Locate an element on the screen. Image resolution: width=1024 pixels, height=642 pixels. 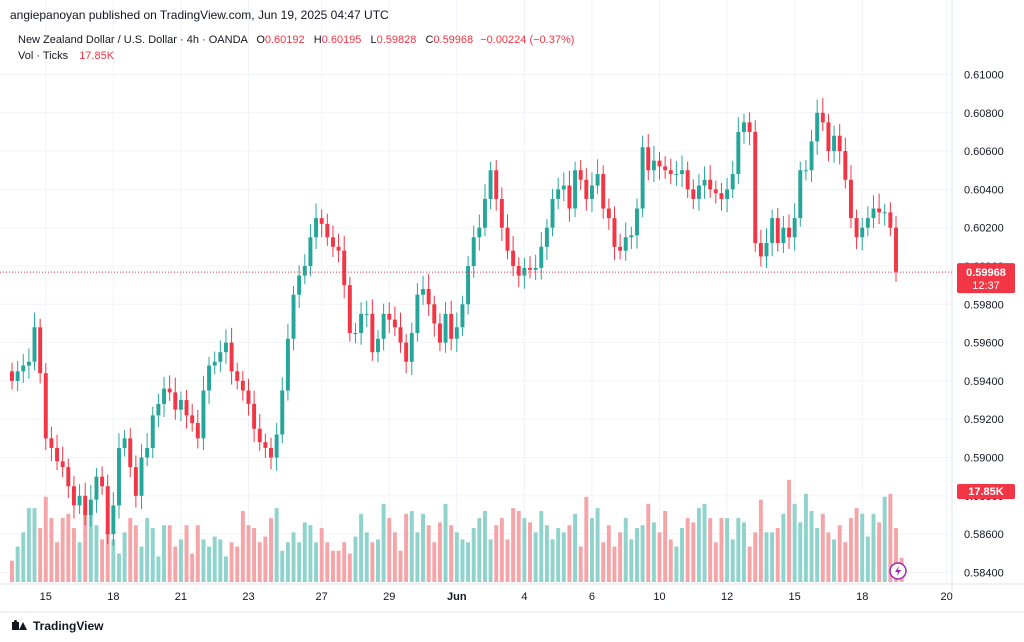
countdown-label: 12:37 is located at coordinates (986, 286).